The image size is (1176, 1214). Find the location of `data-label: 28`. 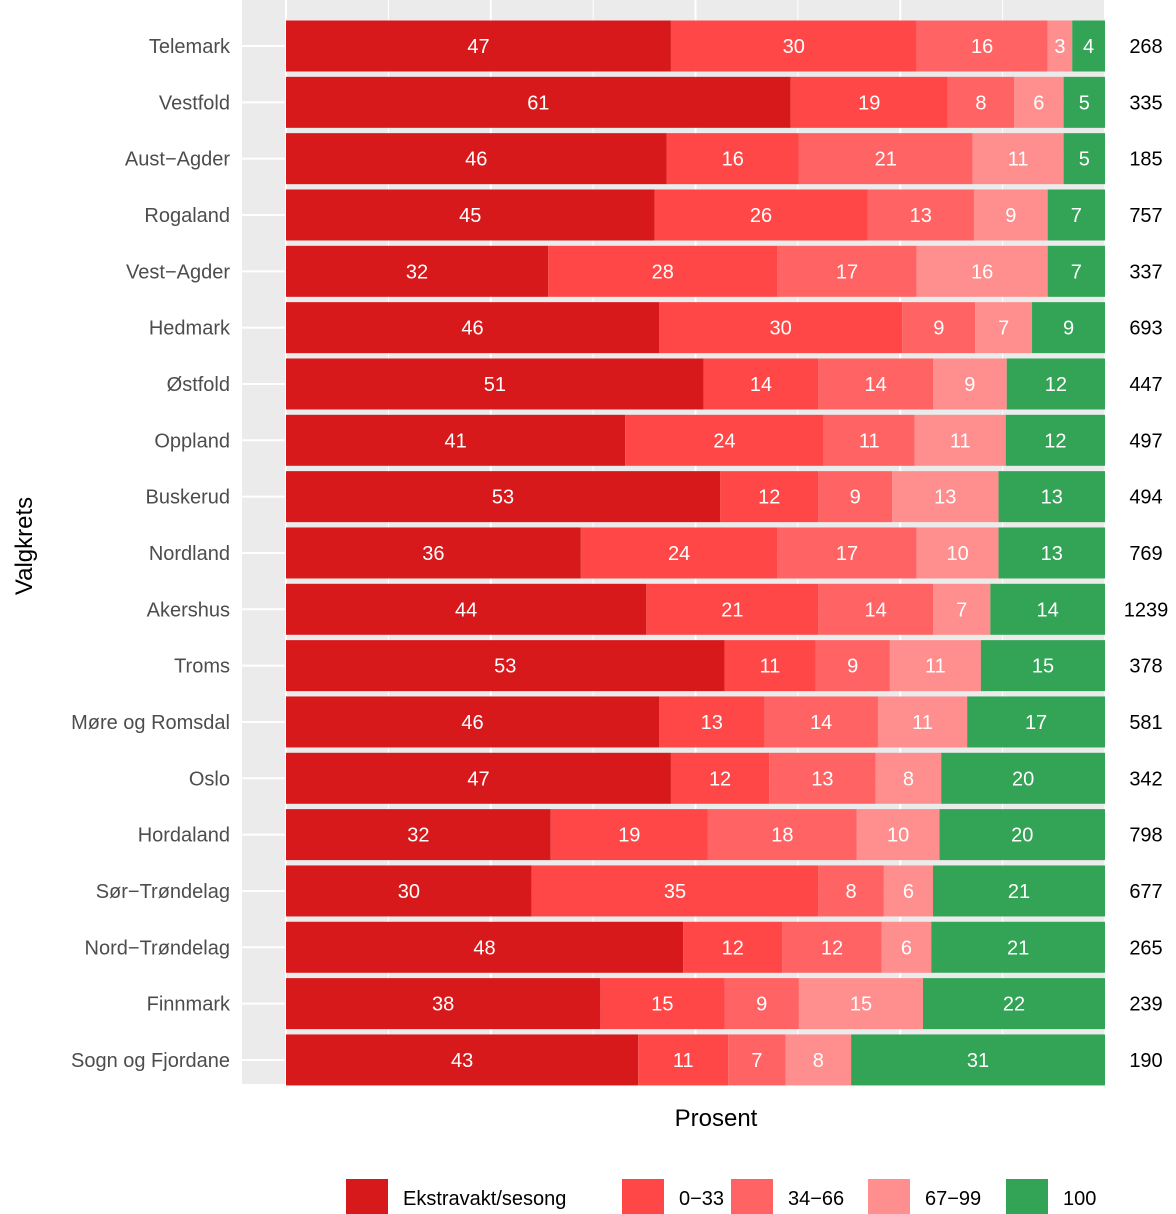

data-label: 28 is located at coordinates (663, 272).